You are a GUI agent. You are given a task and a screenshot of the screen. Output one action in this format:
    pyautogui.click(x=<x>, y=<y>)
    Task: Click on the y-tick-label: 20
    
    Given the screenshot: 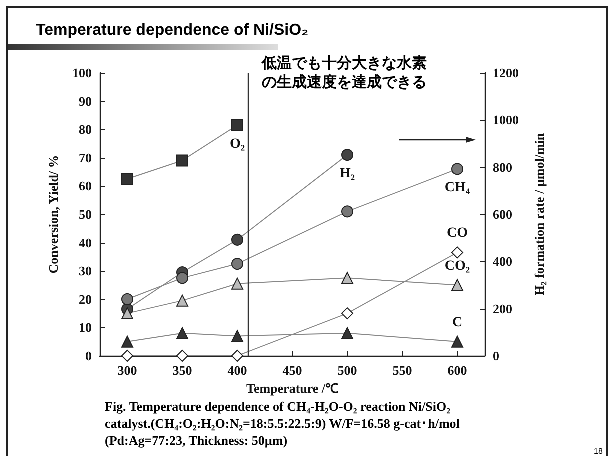 What is the action you would take?
    pyautogui.click(x=85, y=299)
    